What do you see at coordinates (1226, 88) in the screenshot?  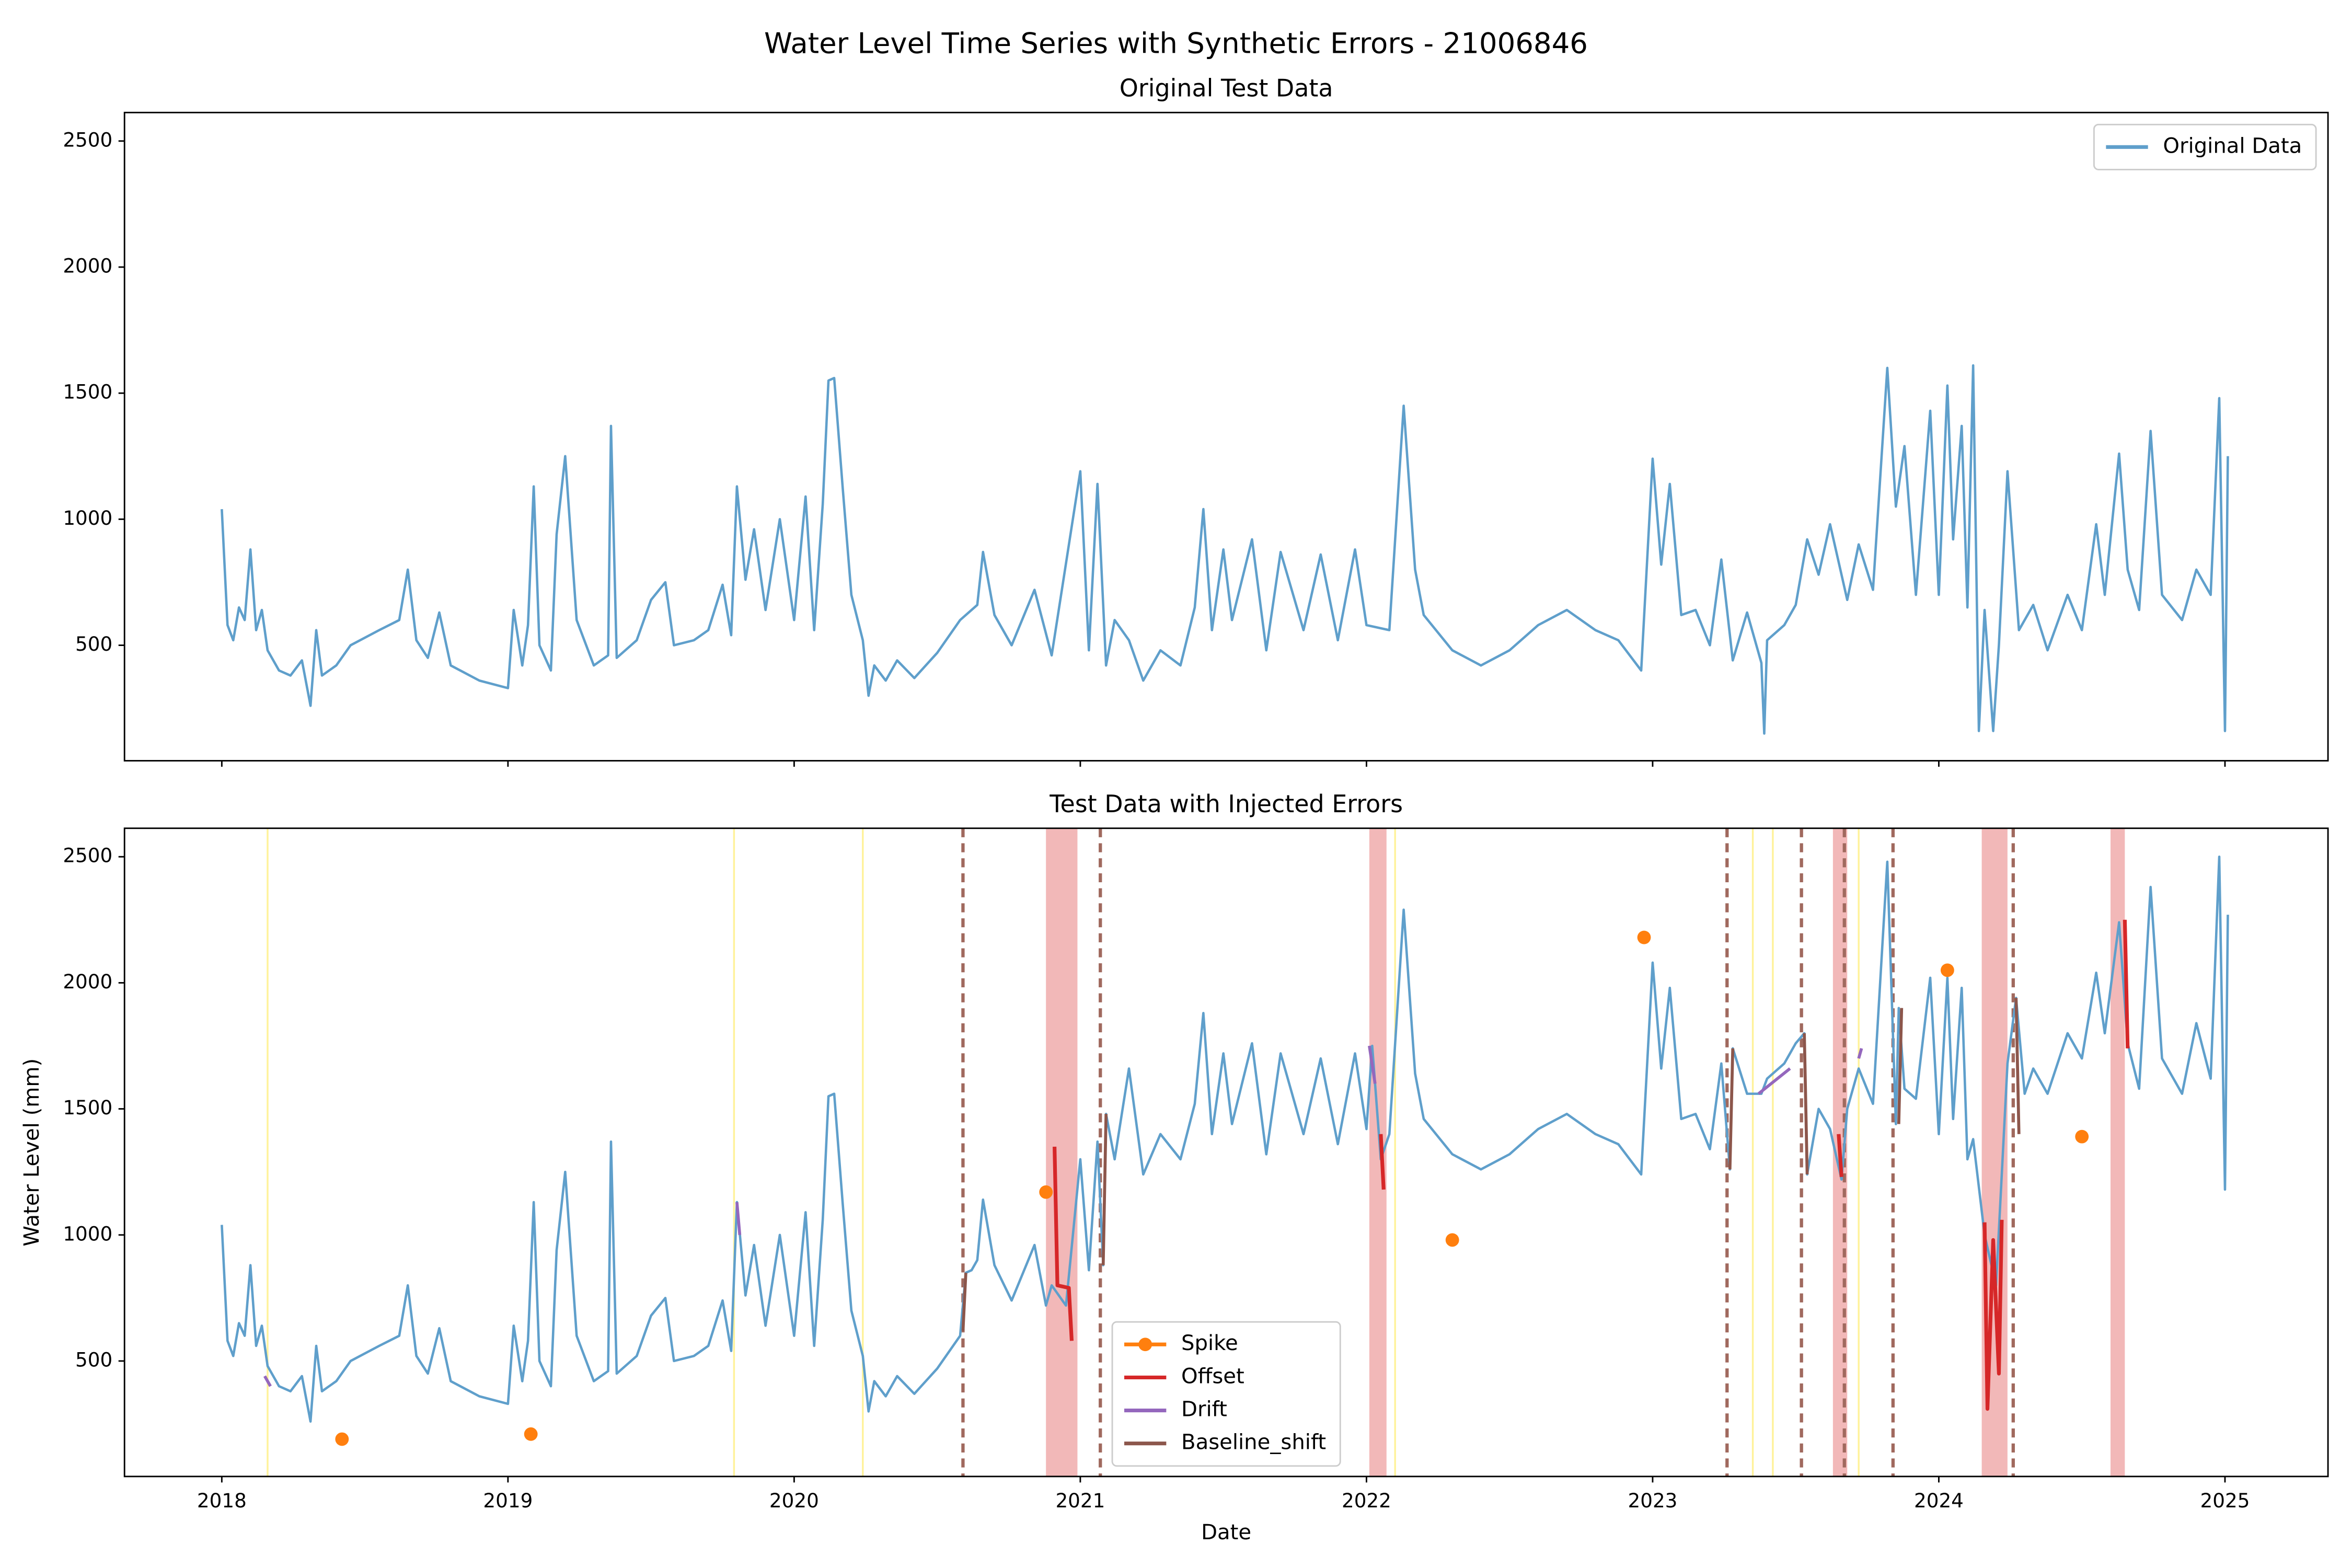 I see `panel-title: Original Test Data` at bounding box center [1226, 88].